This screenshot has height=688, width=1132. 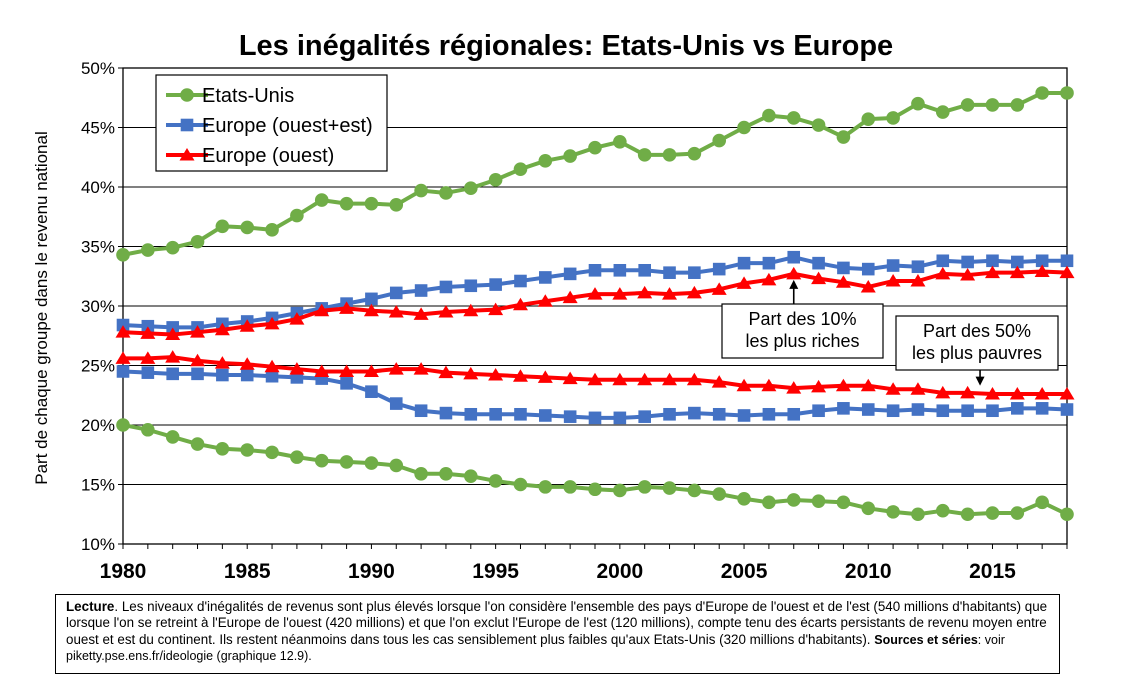 What do you see at coordinates (802, 319) in the screenshot?
I see `annotation: Part des 10%les plus riches` at bounding box center [802, 319].